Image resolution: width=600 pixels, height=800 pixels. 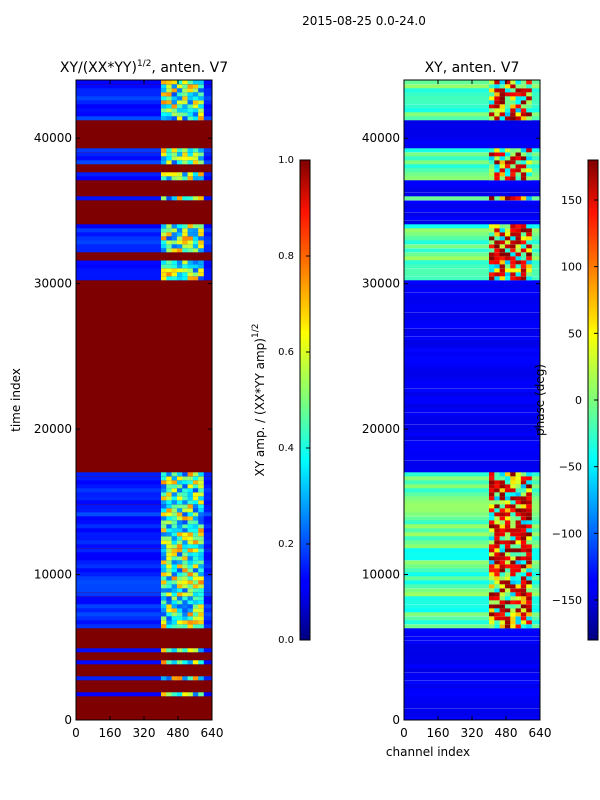 What do you see at coordinates (53, 138) in the screenshot?
I see `y-tick-label: 40000` at bounding box center [53, 138].